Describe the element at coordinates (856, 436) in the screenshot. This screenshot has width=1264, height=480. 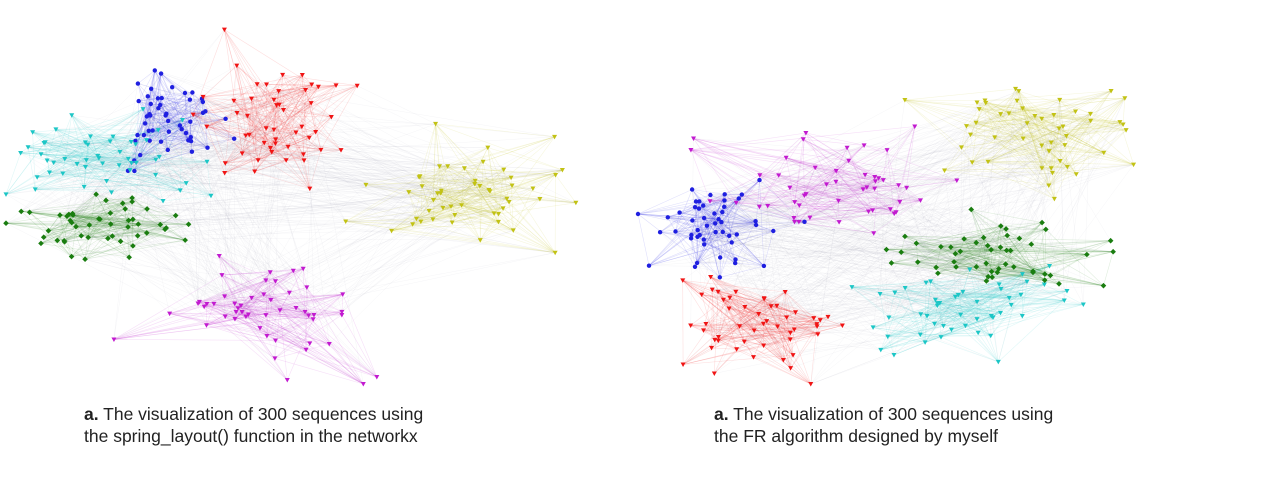
I see `caption-line-2: the FR algorithm designed by myself` at that location.